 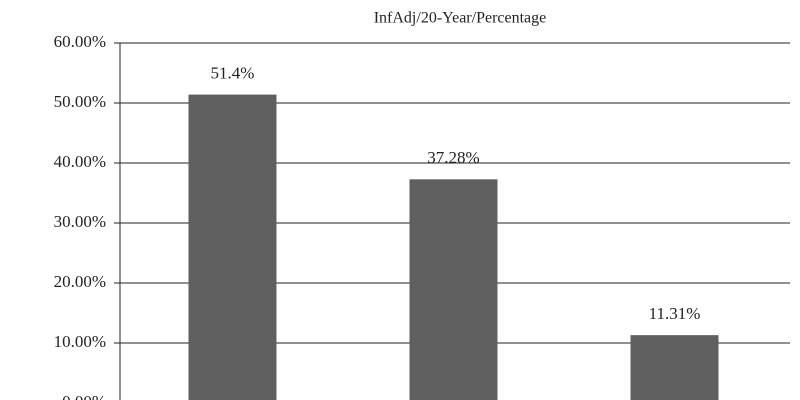 What do you see at coordinates (80, 41) in the screenshot?
I see `y-tick-label: 60.00%` at bounding box center [80, 41].